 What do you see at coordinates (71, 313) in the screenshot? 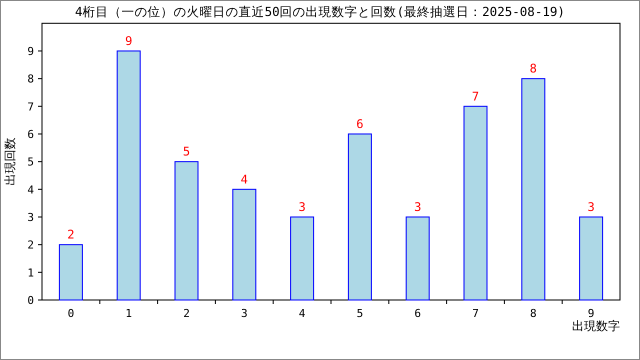
I see `x-tick-label: 0` at bounding box center [71, 313].